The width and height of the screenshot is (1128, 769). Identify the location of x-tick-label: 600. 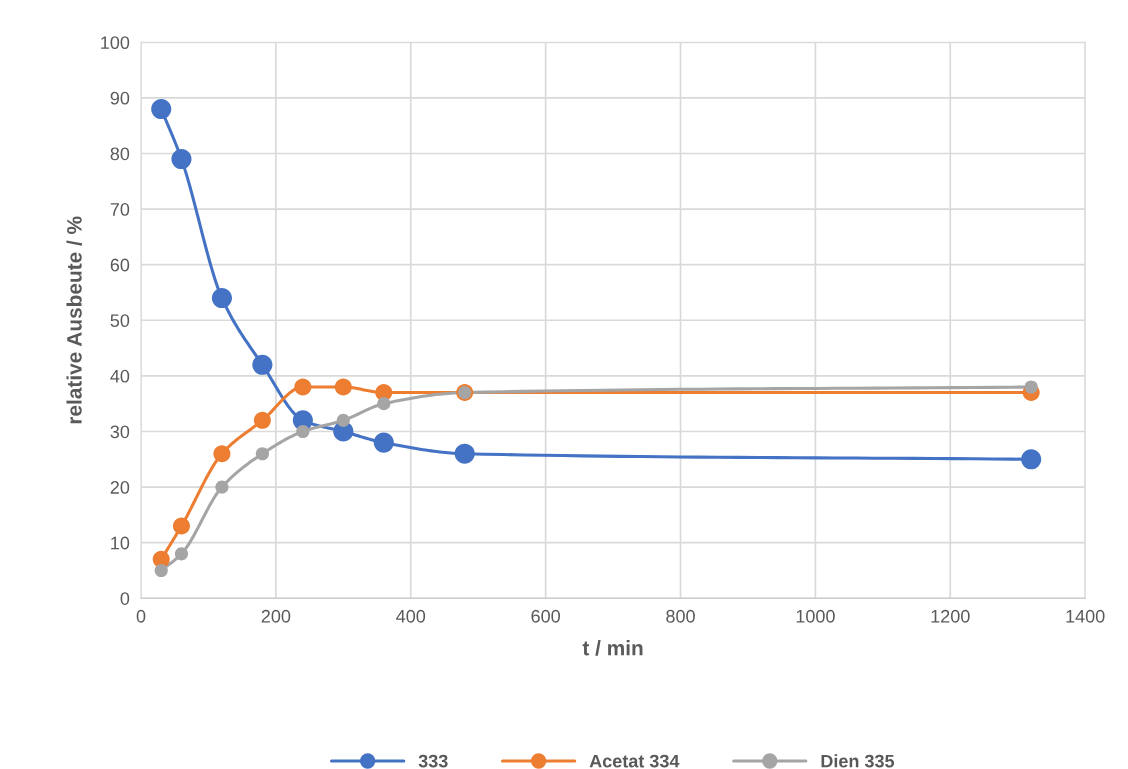
(545, 616).